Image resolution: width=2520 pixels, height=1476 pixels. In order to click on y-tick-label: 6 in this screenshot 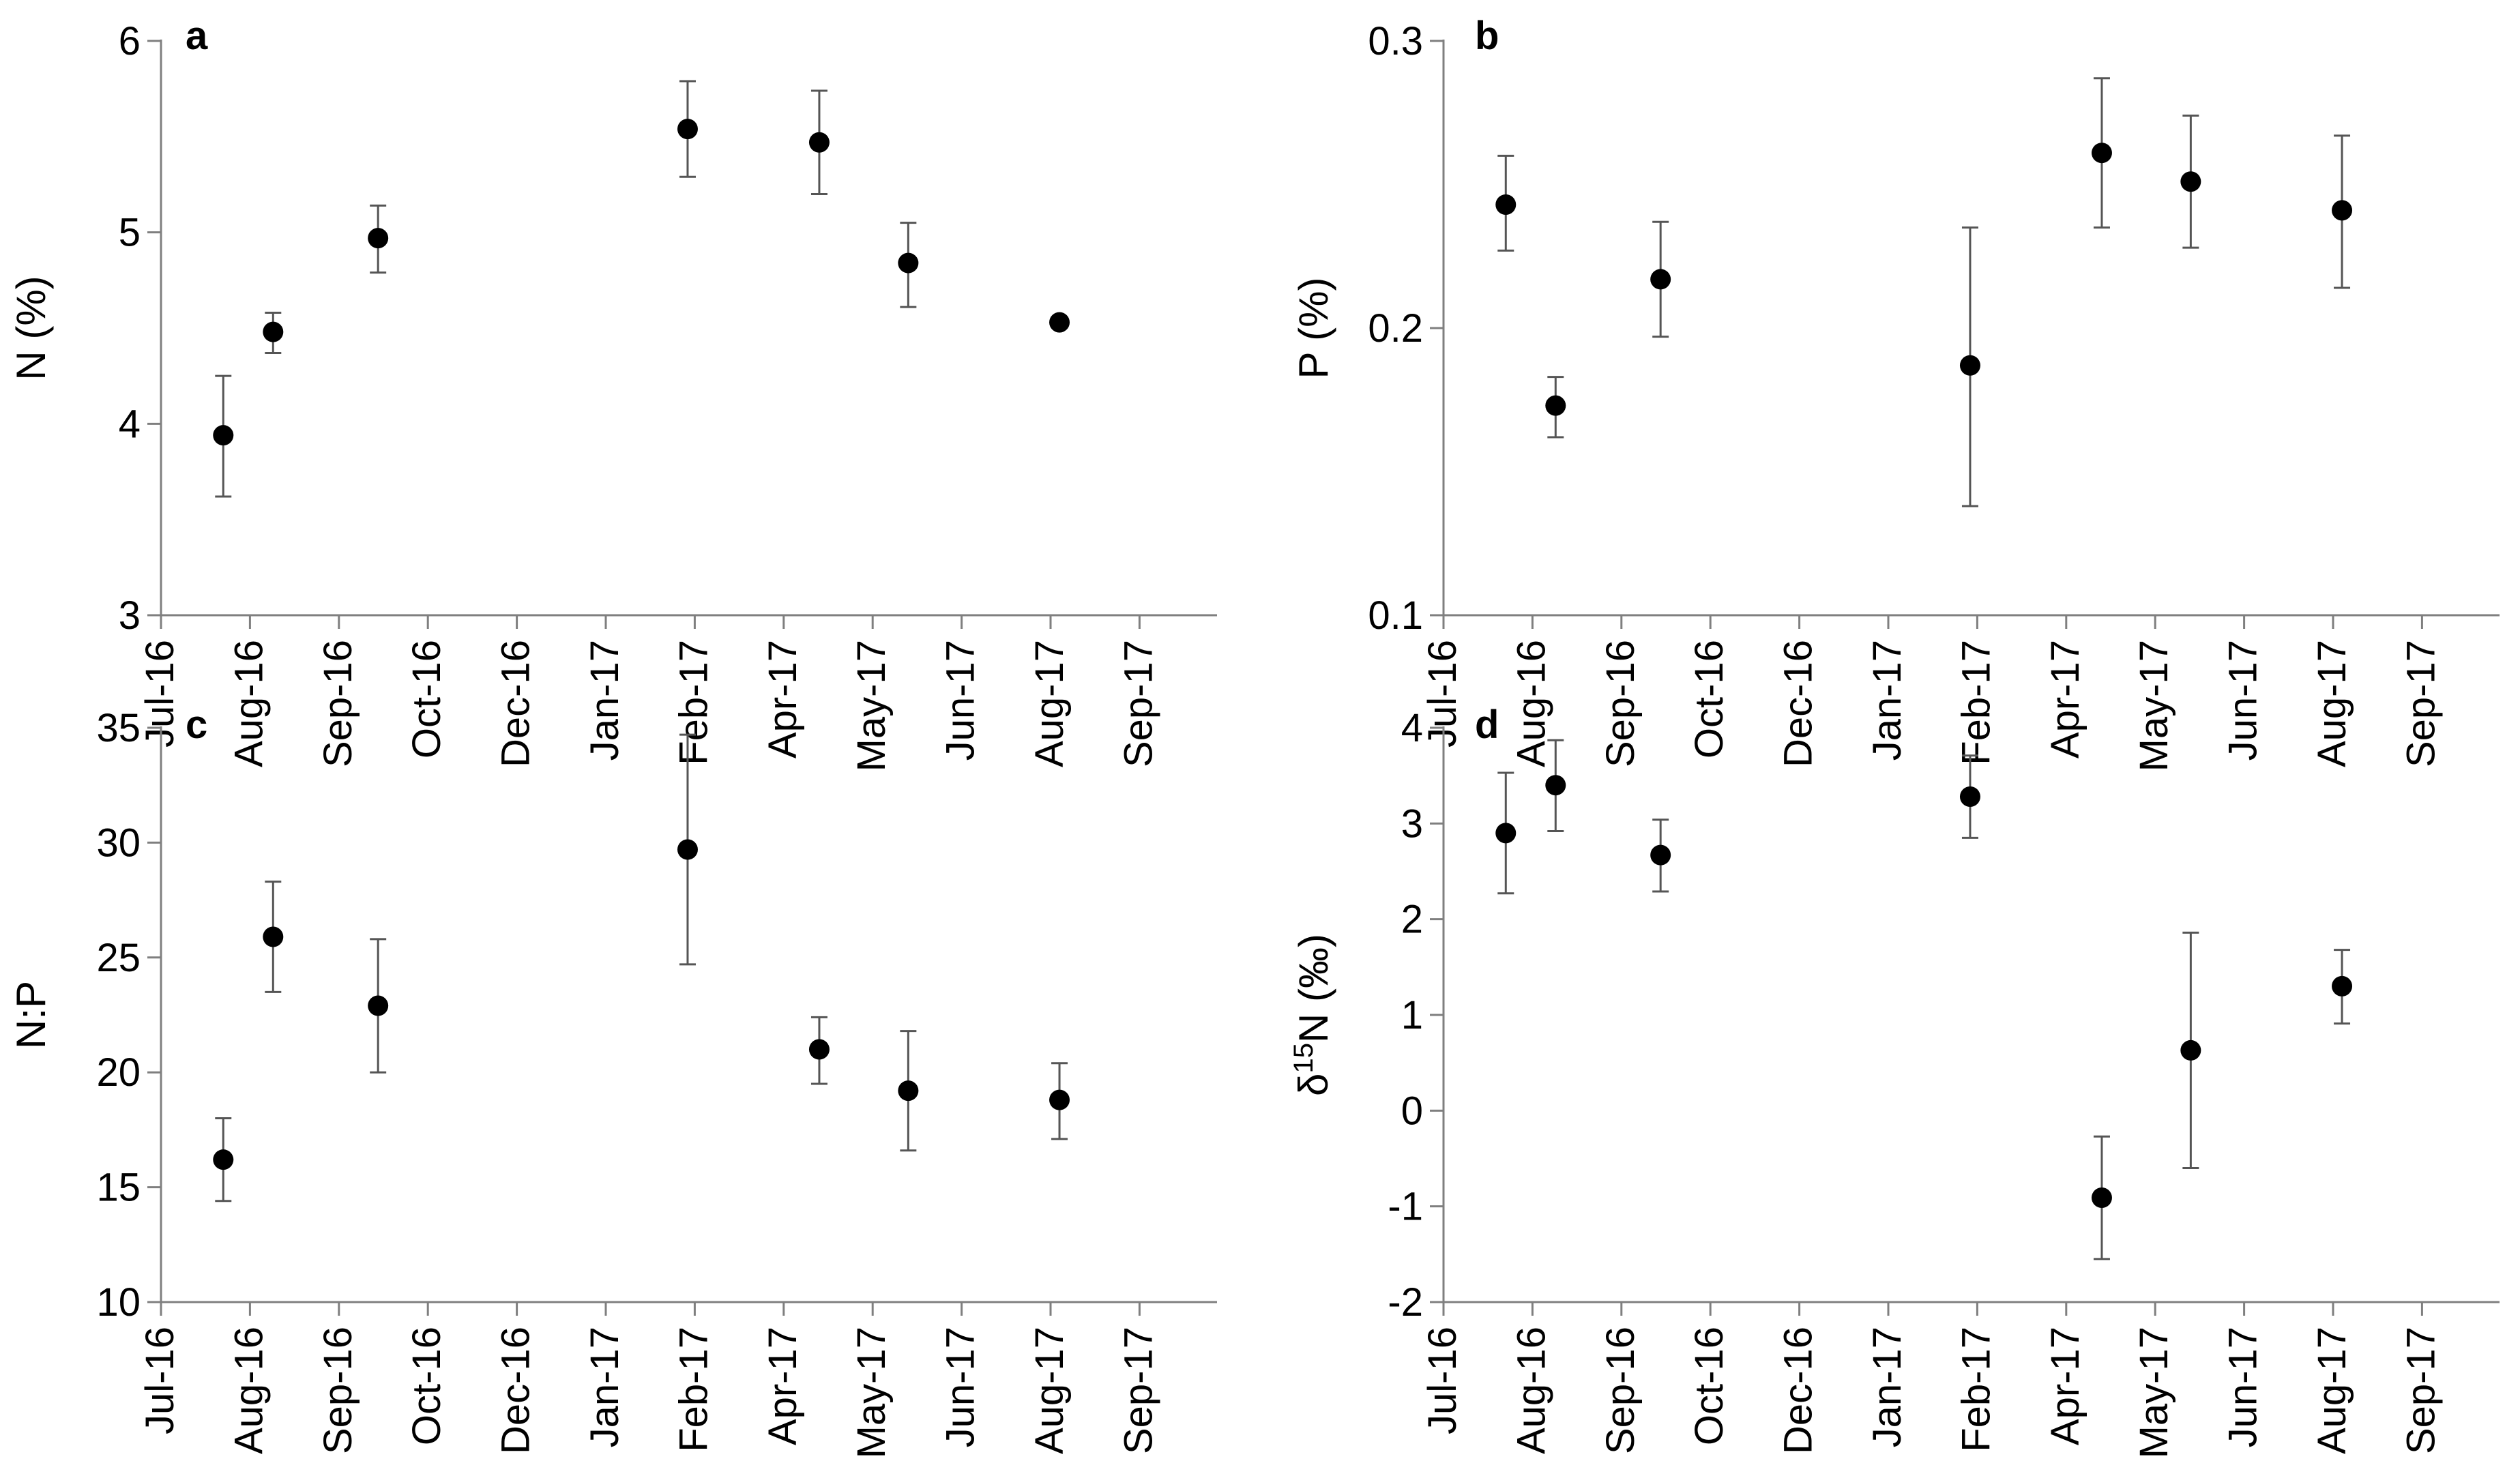, I will do `click(130, 41)`.